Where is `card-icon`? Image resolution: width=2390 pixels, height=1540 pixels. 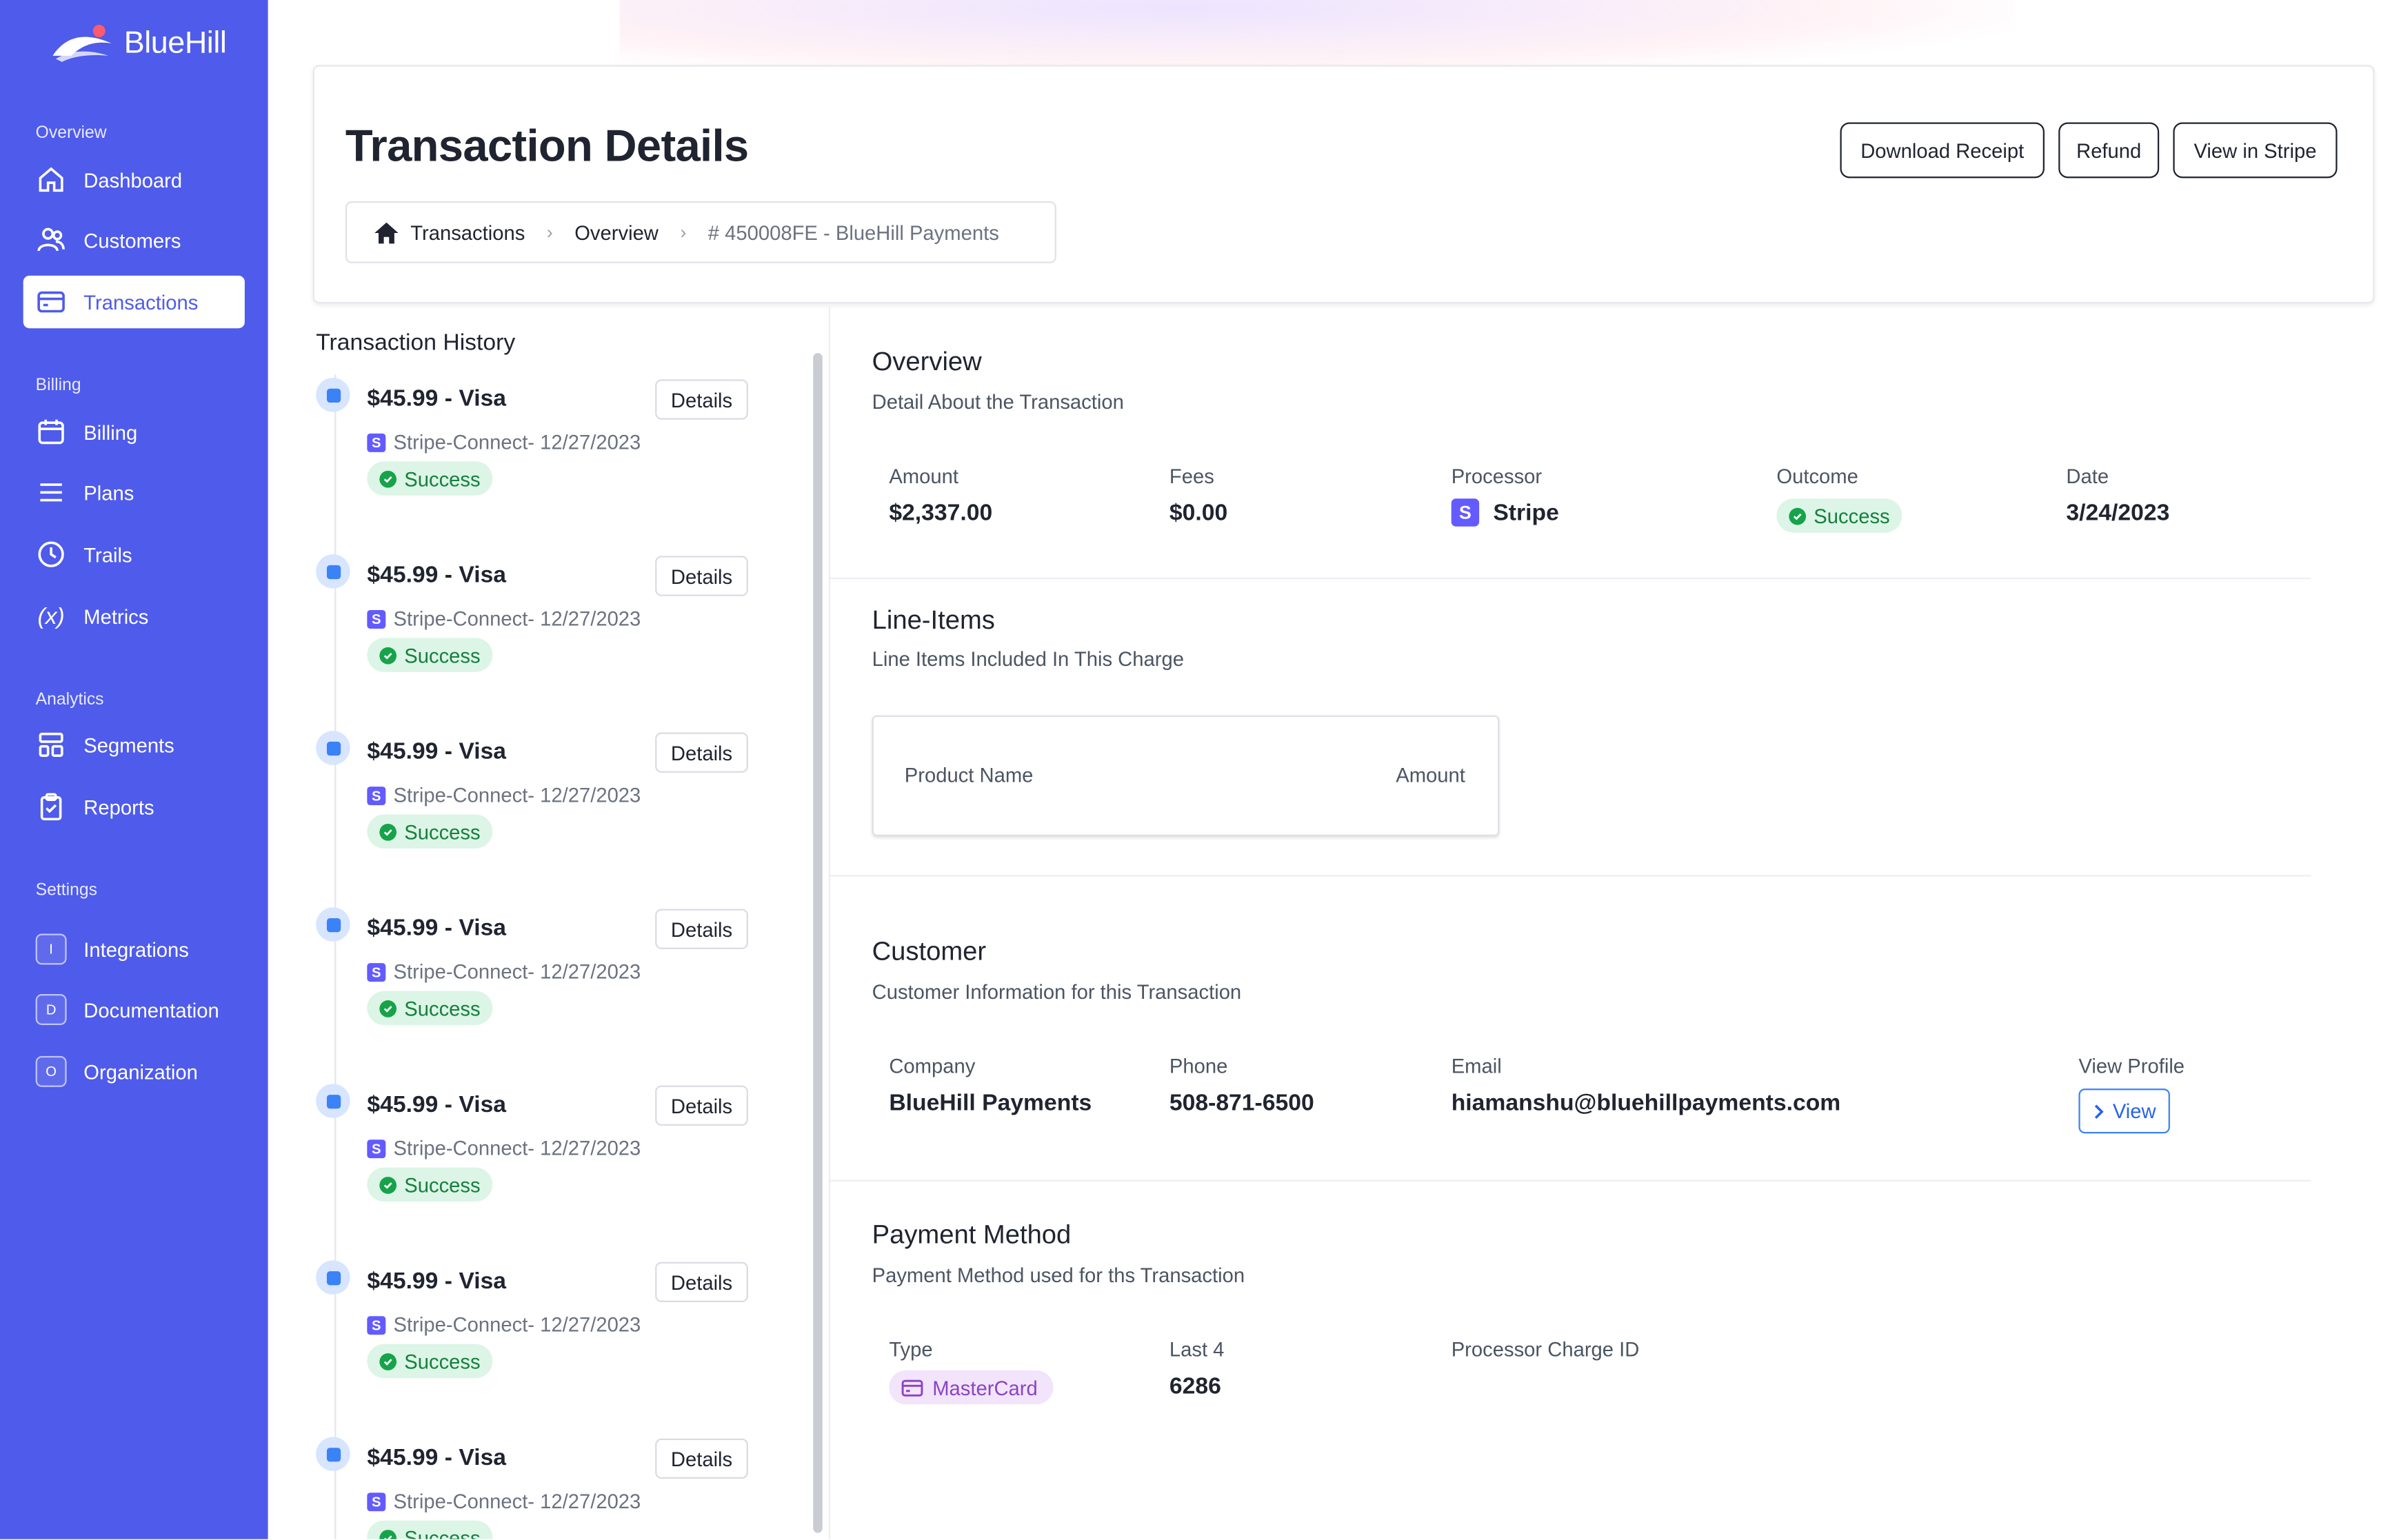 card-icon is located at coordinates (912, 1388).